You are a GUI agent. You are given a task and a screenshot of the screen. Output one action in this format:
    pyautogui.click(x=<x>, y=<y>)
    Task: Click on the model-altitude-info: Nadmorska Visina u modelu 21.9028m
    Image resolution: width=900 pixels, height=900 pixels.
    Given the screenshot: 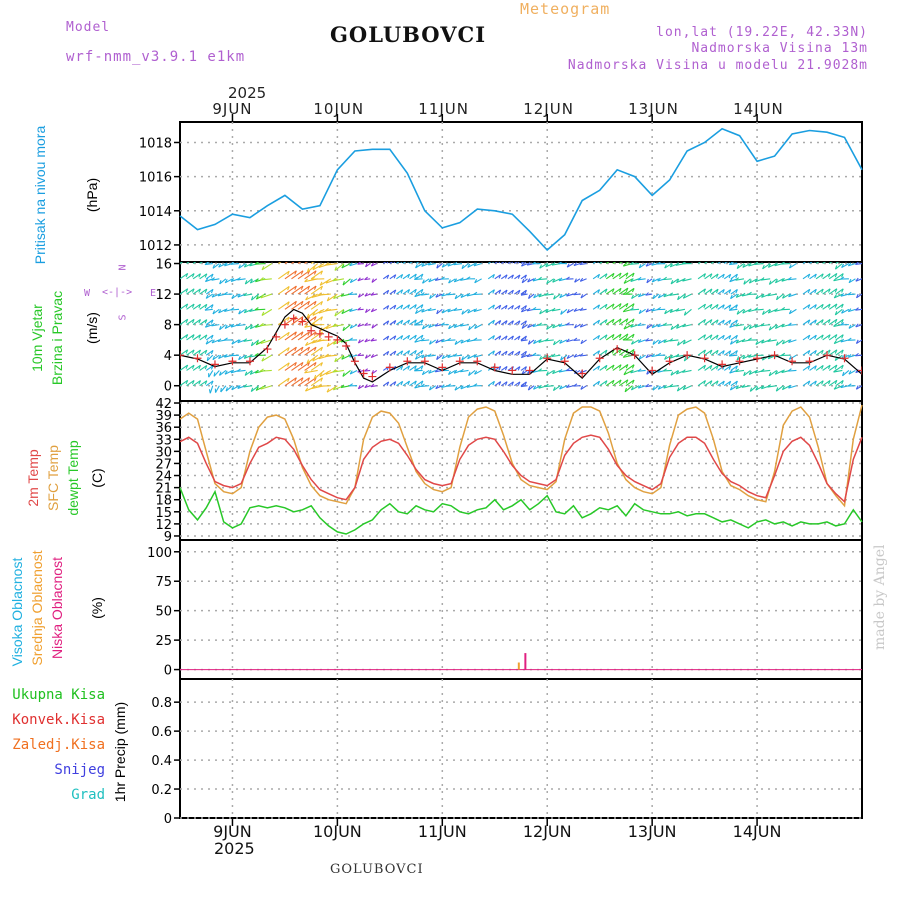 What is the action you would take?
    pyautogui.click(x=717, y=65)
    